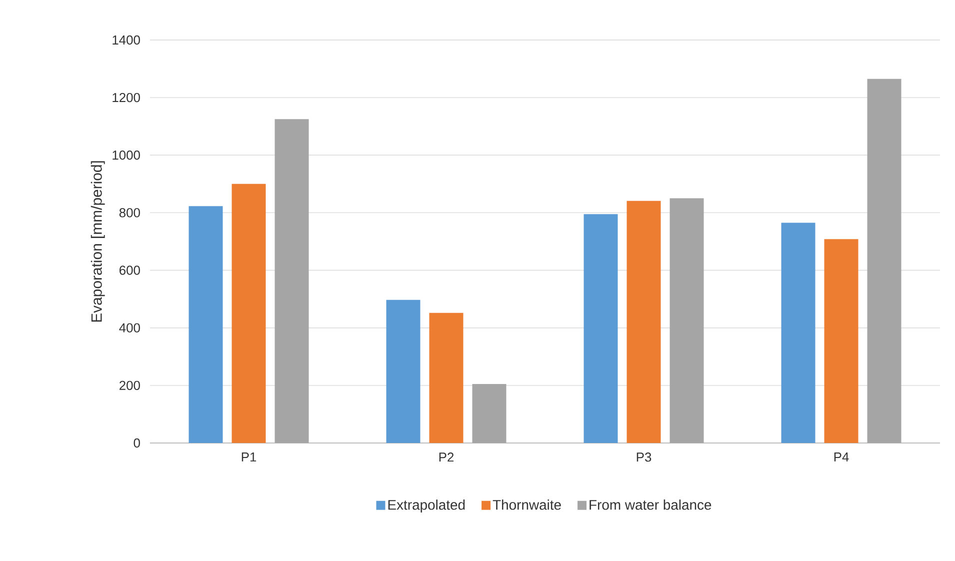 Image resolution: width=955 pixels, height=561 pixels. I want to click on y-tick-label: 800, so click(129, 213).